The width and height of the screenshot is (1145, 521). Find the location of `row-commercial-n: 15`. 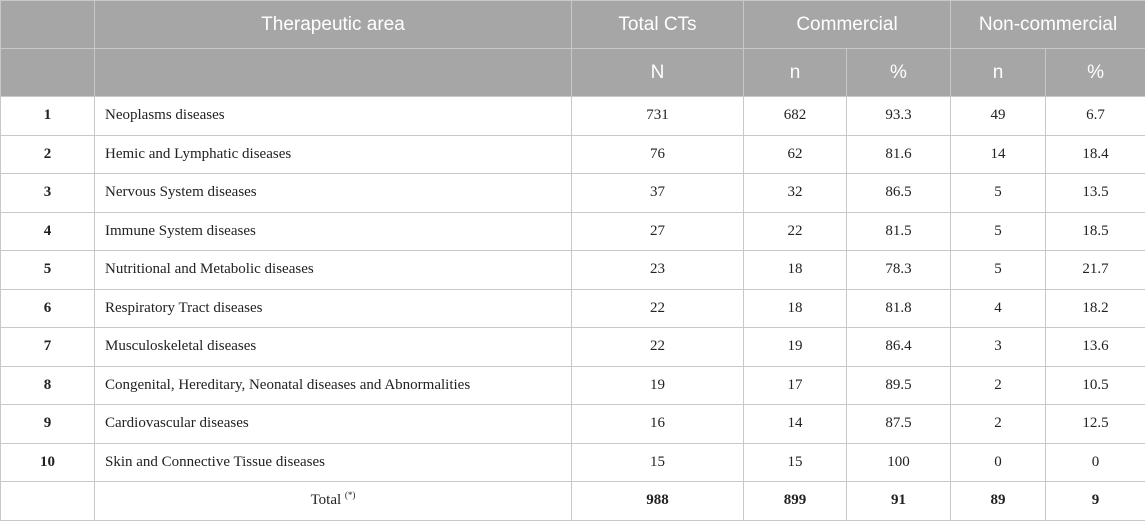

row-commercial-n: 15 is located at coordinates (795, 462).